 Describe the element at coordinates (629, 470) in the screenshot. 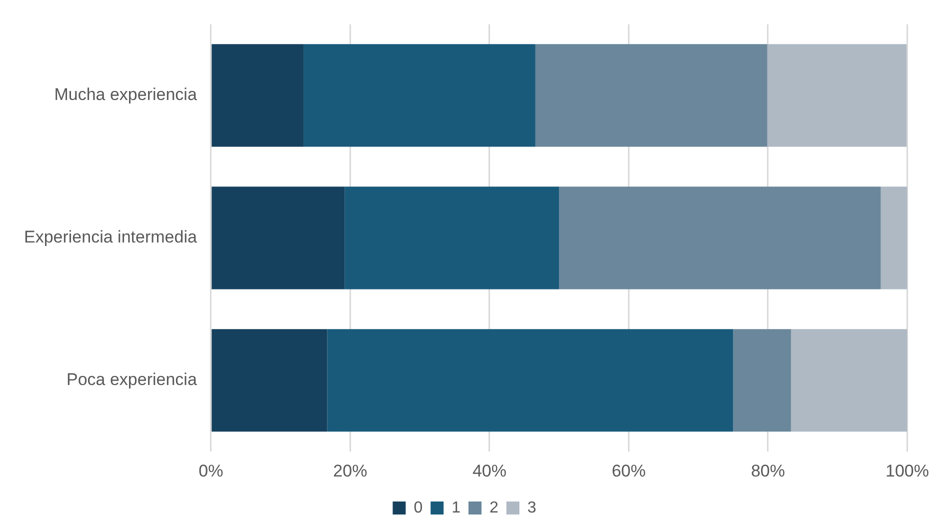

I see `x-tick-label: 60%` at that location.